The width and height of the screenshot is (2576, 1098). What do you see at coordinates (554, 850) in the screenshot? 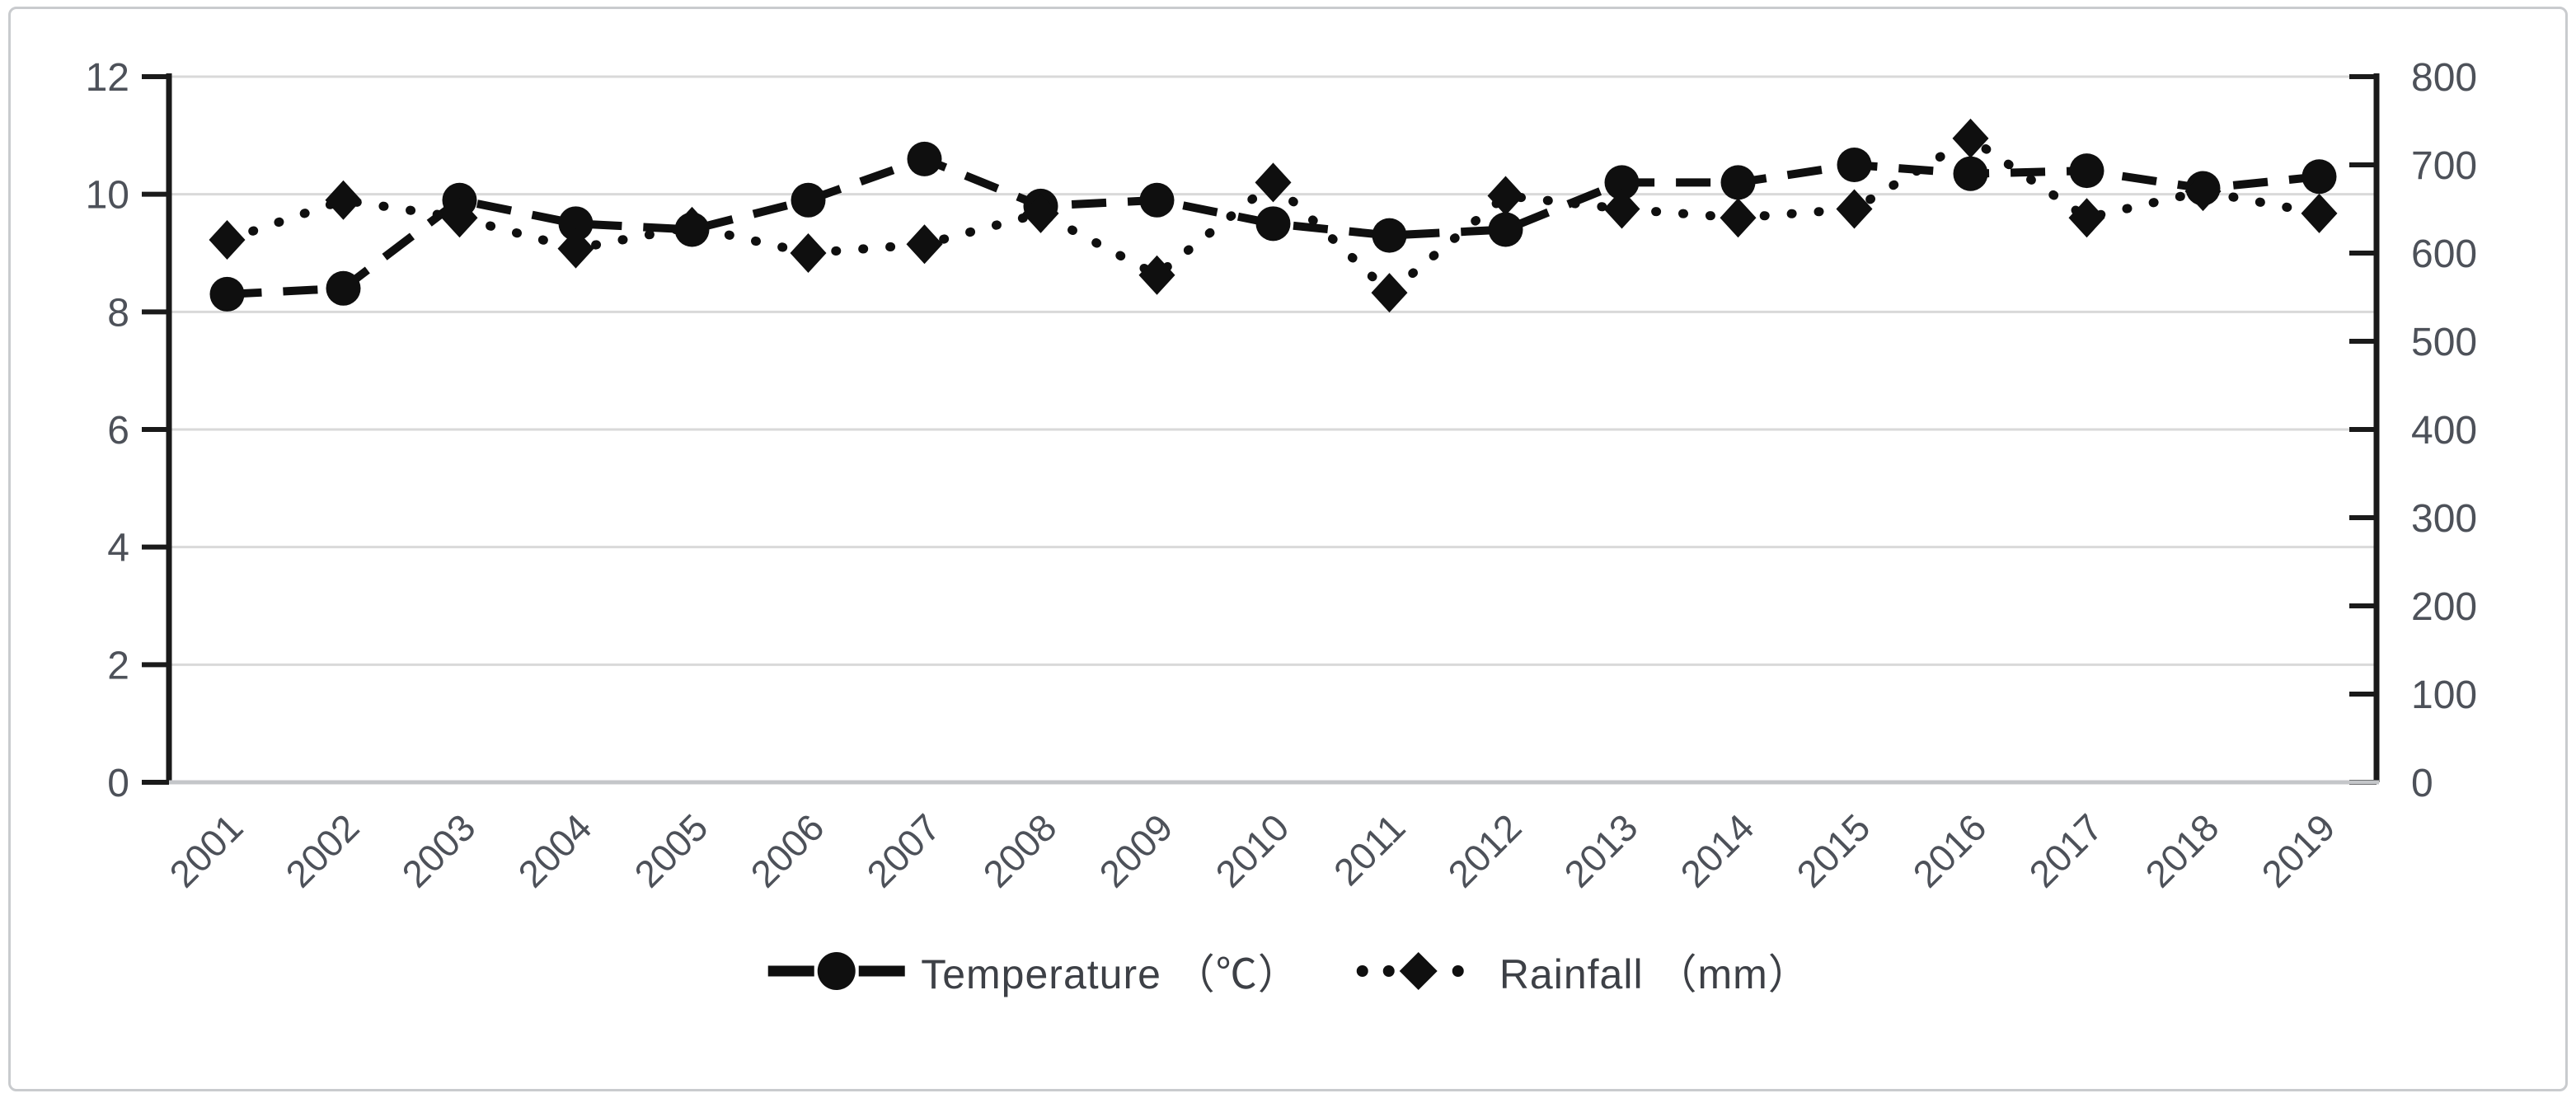
I see `svg-text: 2004` at bounding box center [554, 850].